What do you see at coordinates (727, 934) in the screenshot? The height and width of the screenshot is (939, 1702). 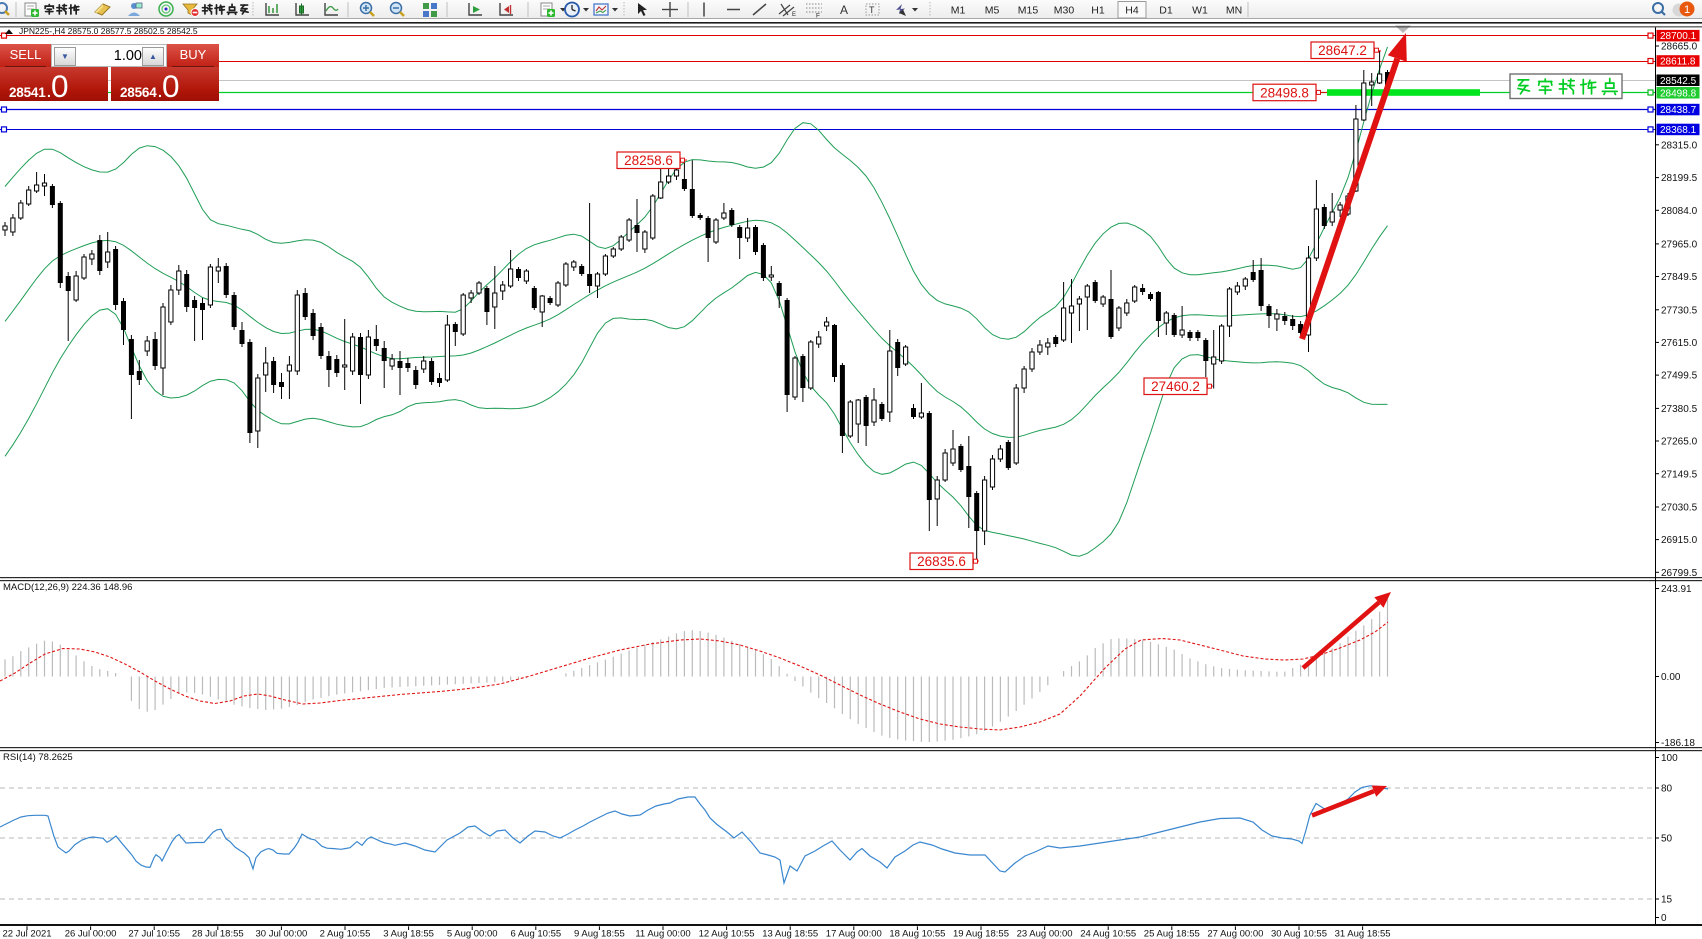 I see `svg-text: 12 Aug 10:55` at bounding box center [727, 934].